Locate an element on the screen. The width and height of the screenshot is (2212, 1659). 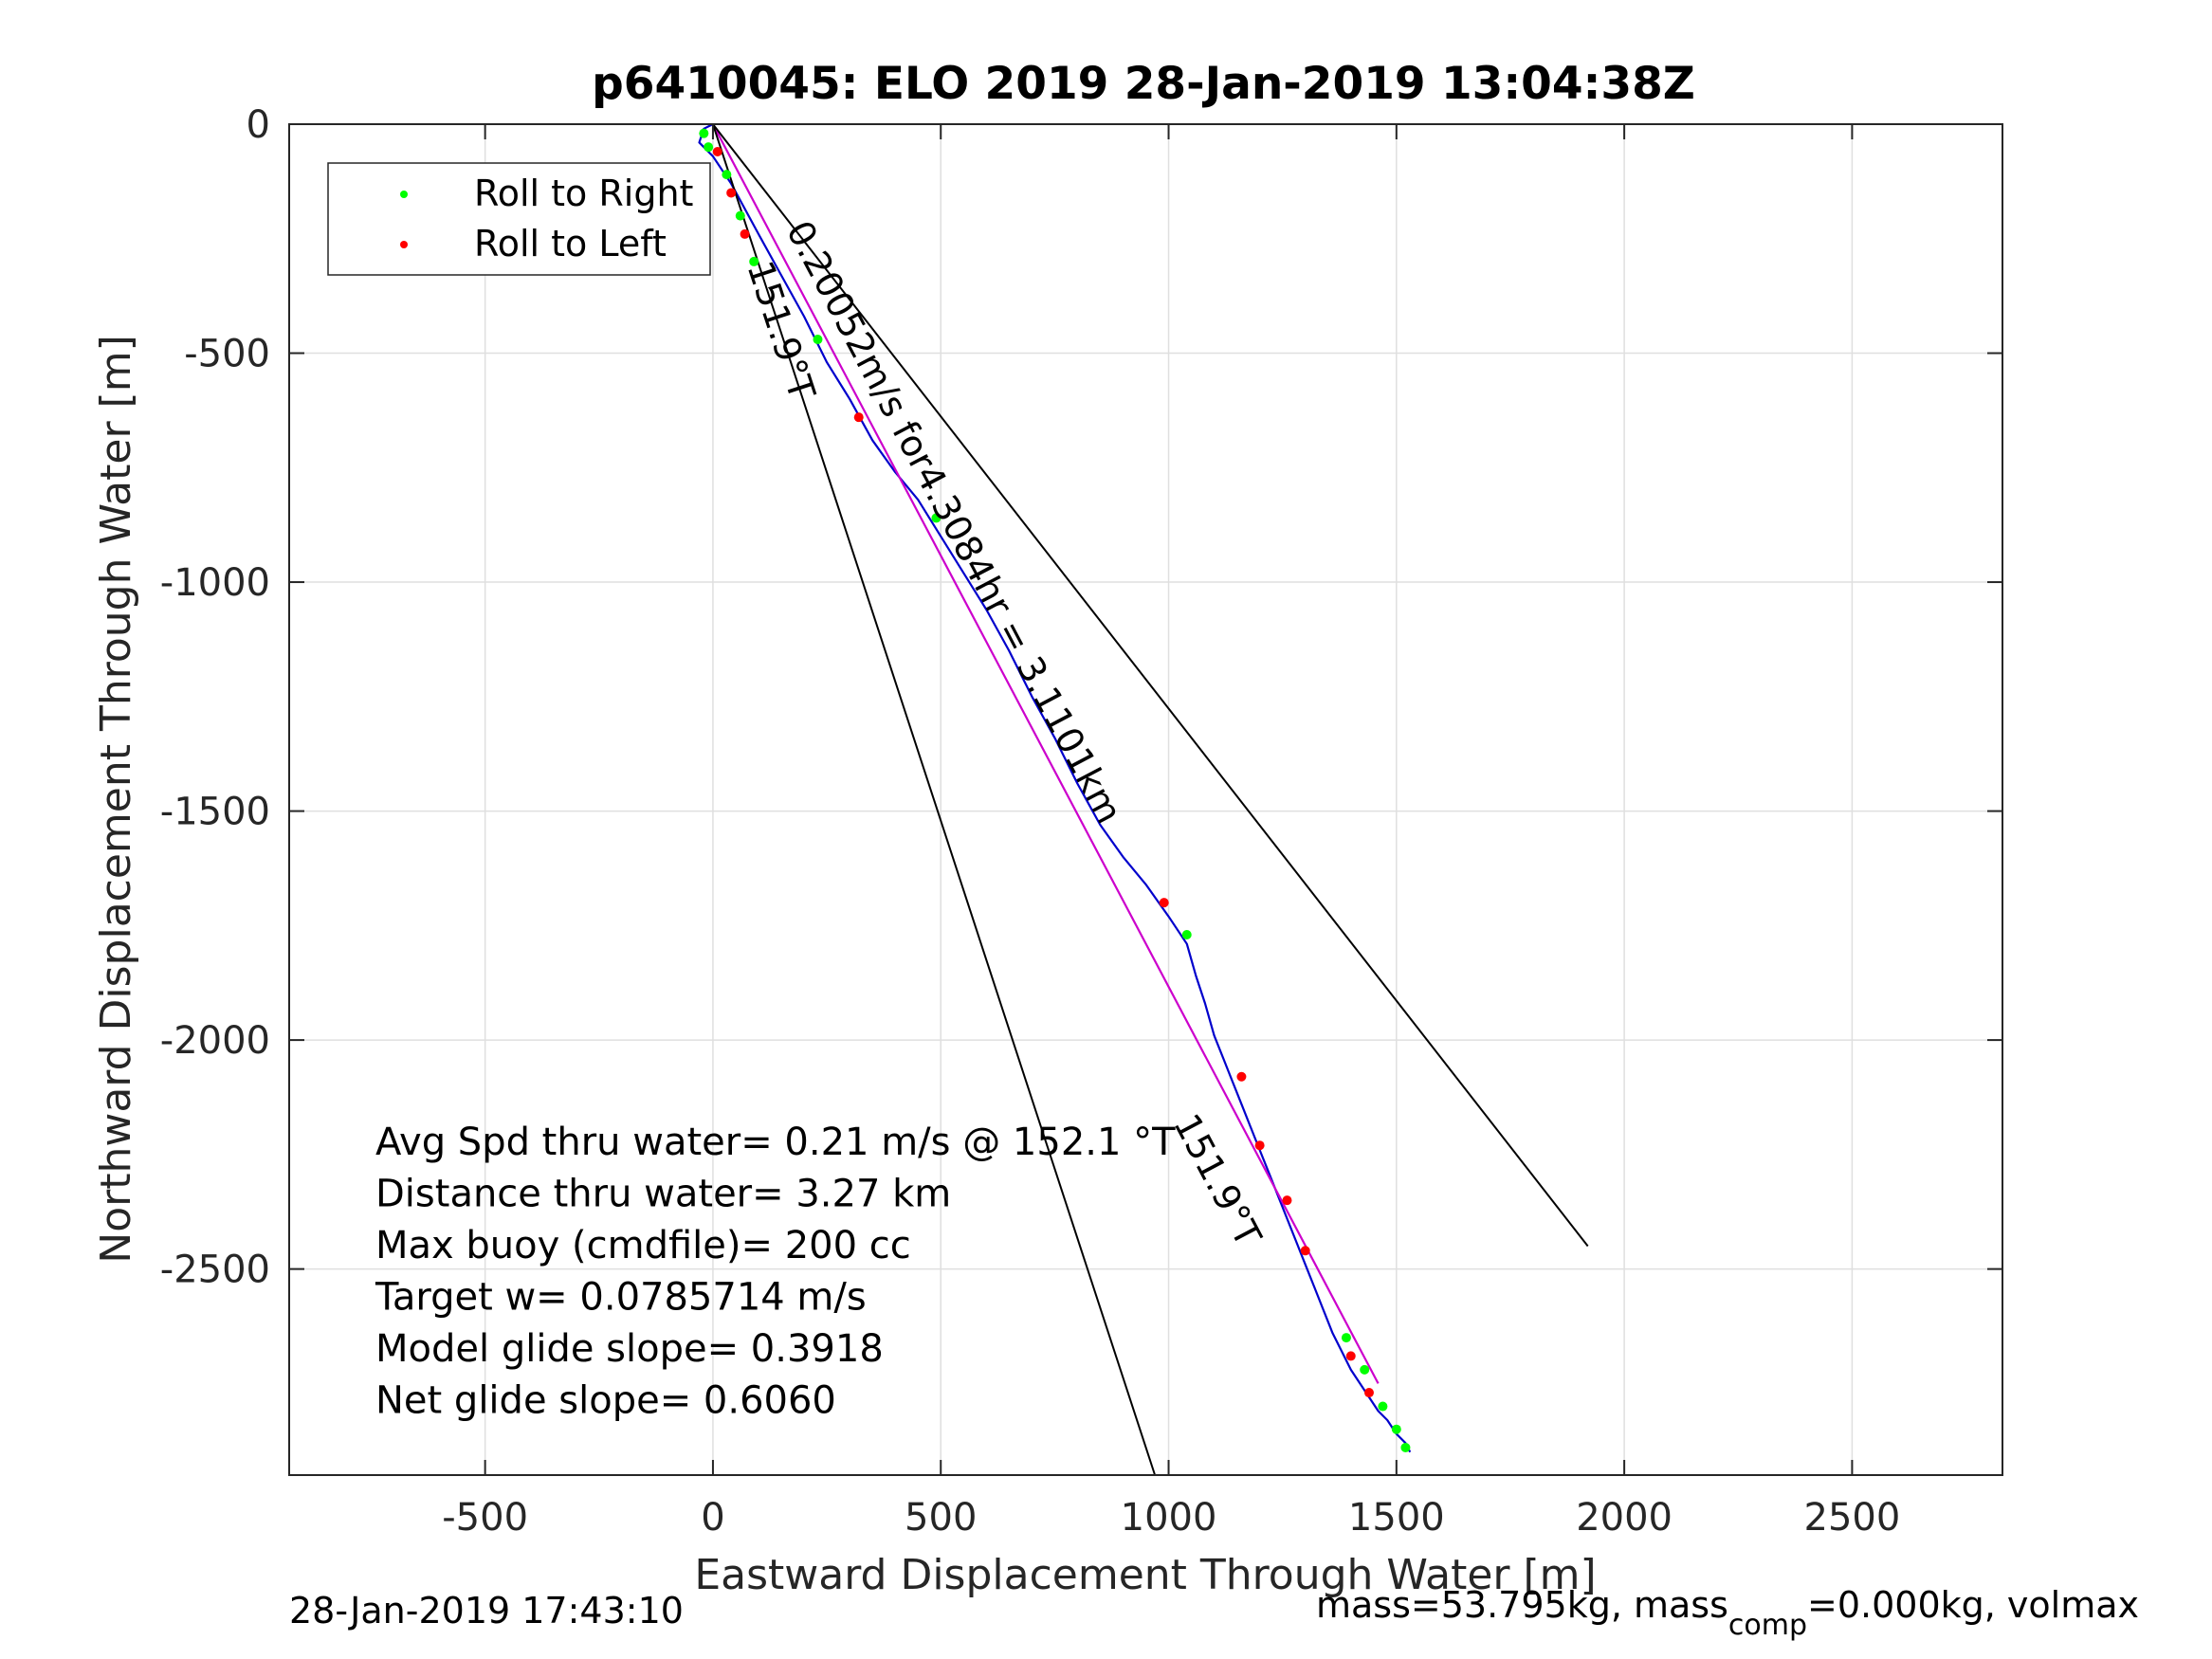
x-tick-label: 2500 is located at coordinates (1852, 1518).